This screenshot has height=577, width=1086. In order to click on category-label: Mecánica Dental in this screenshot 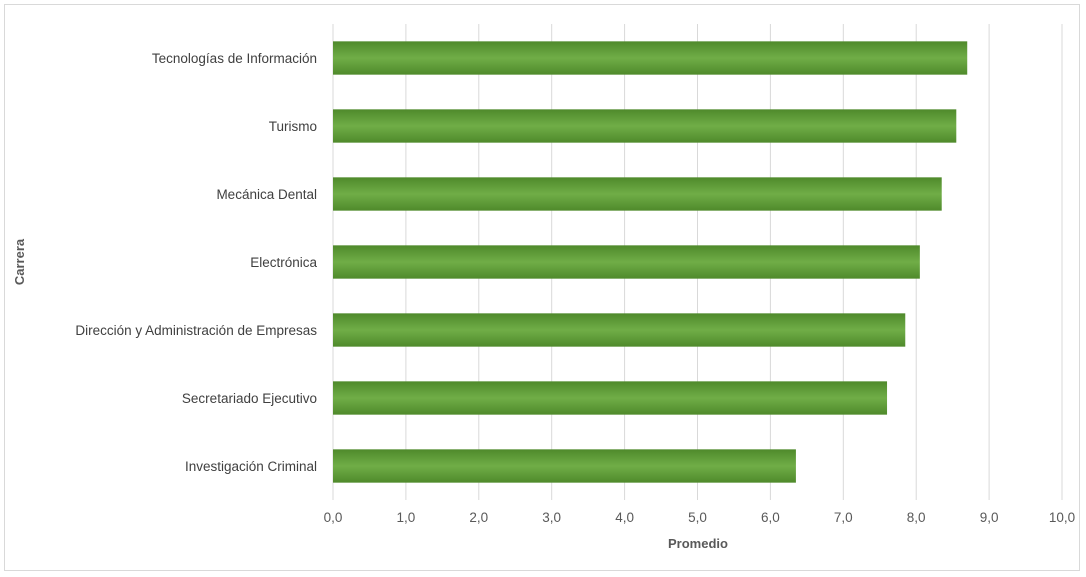, I will do `click(266, 194)`.